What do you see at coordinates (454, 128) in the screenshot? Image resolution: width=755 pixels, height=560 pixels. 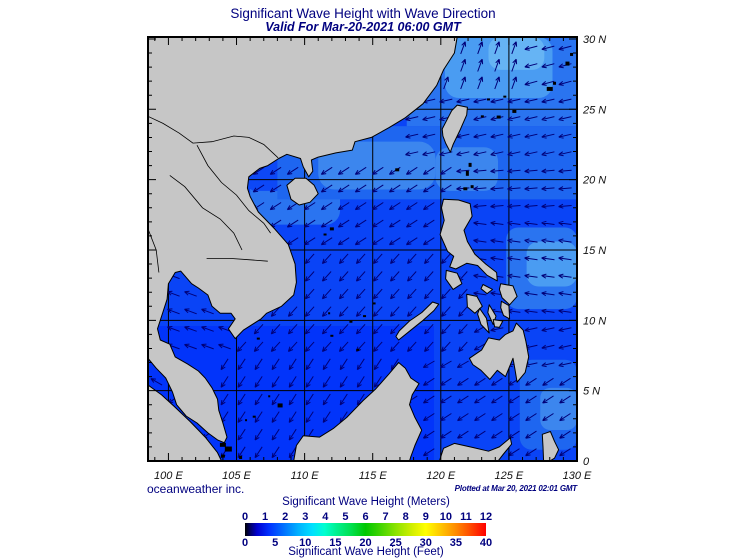 I see `land-taiwan` at bounding box center [454, 128].